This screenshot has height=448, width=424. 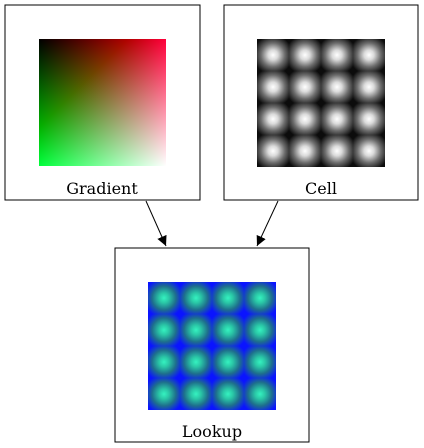 I want to click on node-lookup-label: Lookup, so click(x=212, y=431).